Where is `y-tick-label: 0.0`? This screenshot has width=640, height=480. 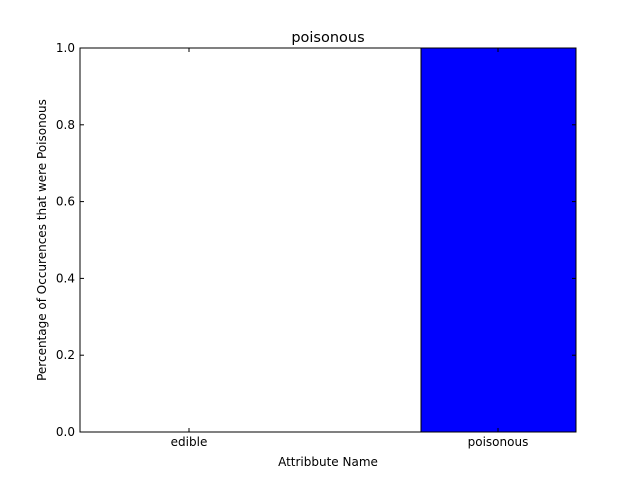
y-tick-label: 0.0 is located at coordinates (65, 432).